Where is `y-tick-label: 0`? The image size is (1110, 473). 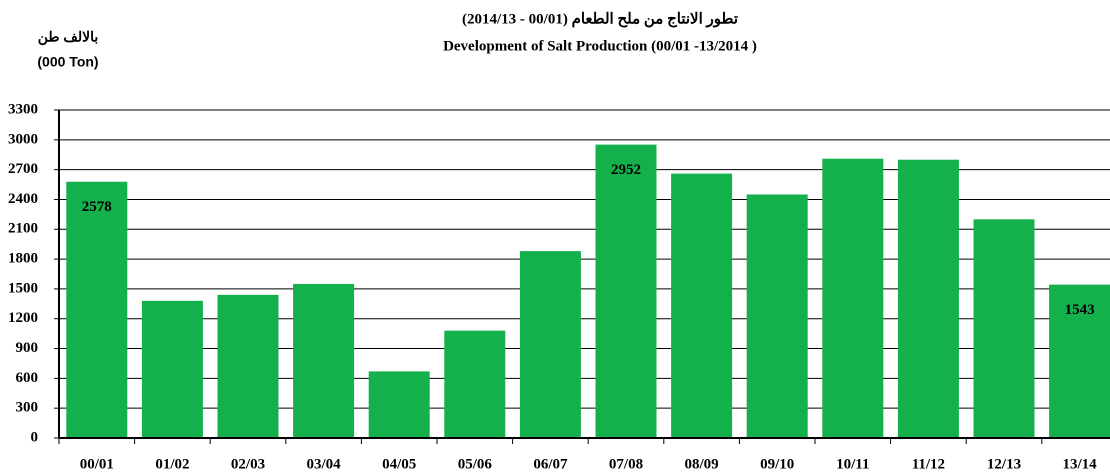
y-tick-label: 0 is located at coordinates (35, 437).